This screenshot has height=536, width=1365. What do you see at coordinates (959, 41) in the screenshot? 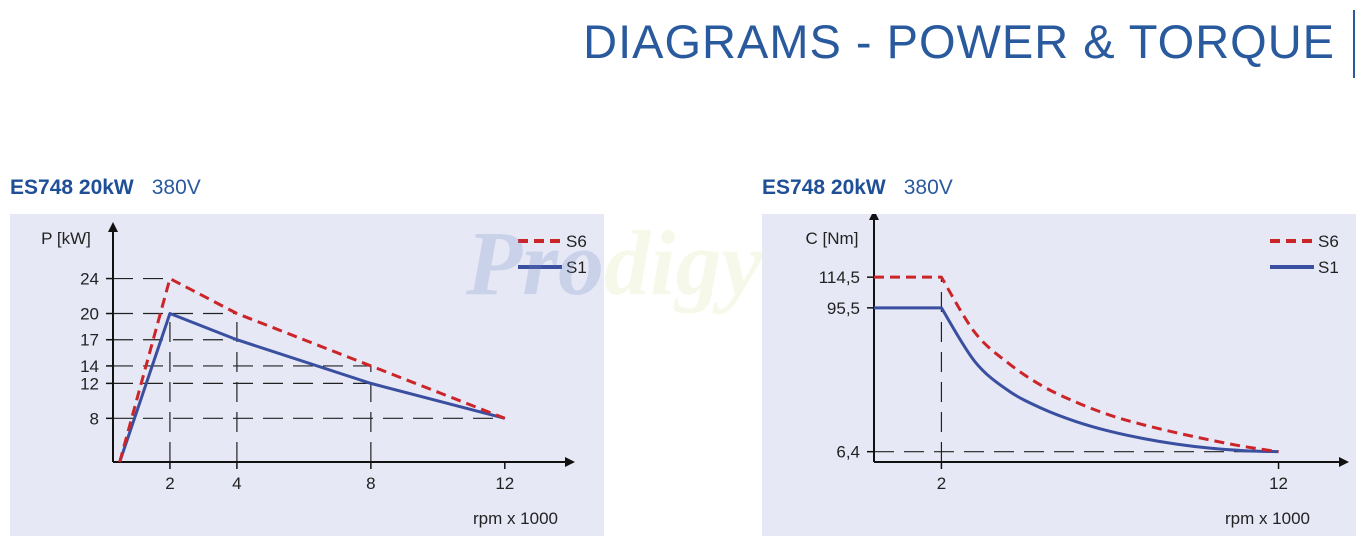
I see `page-title: DIAGRAMS - POWER & TORQUE` at bounding box center [959, 41].